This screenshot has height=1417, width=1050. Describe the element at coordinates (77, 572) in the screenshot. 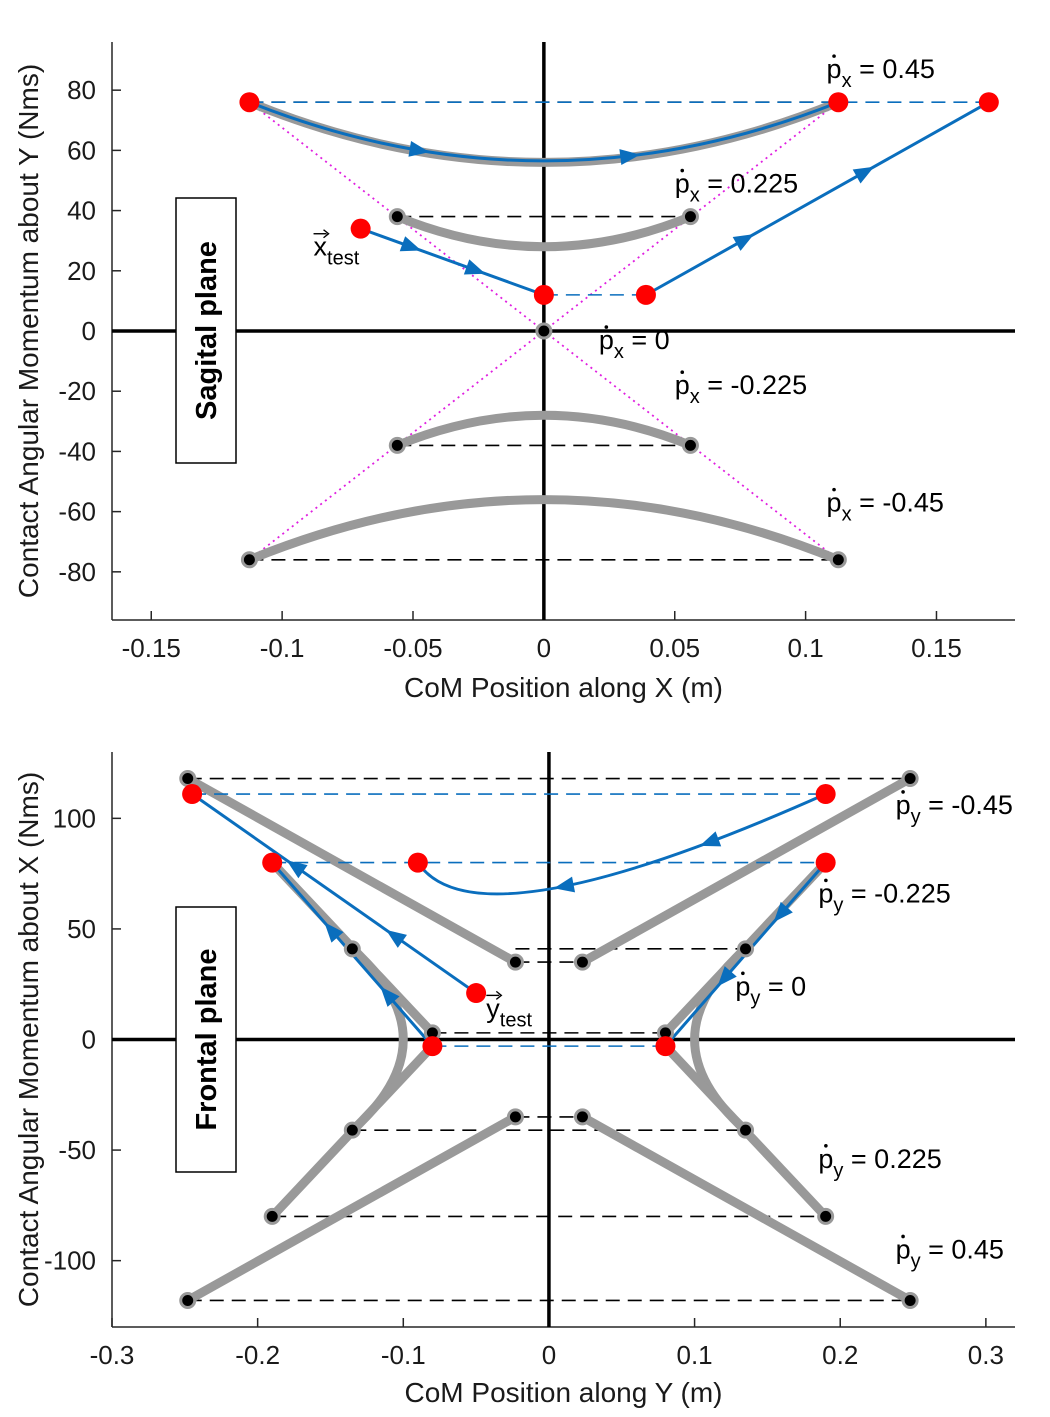

I see `y-tick-label: -80` at that location.